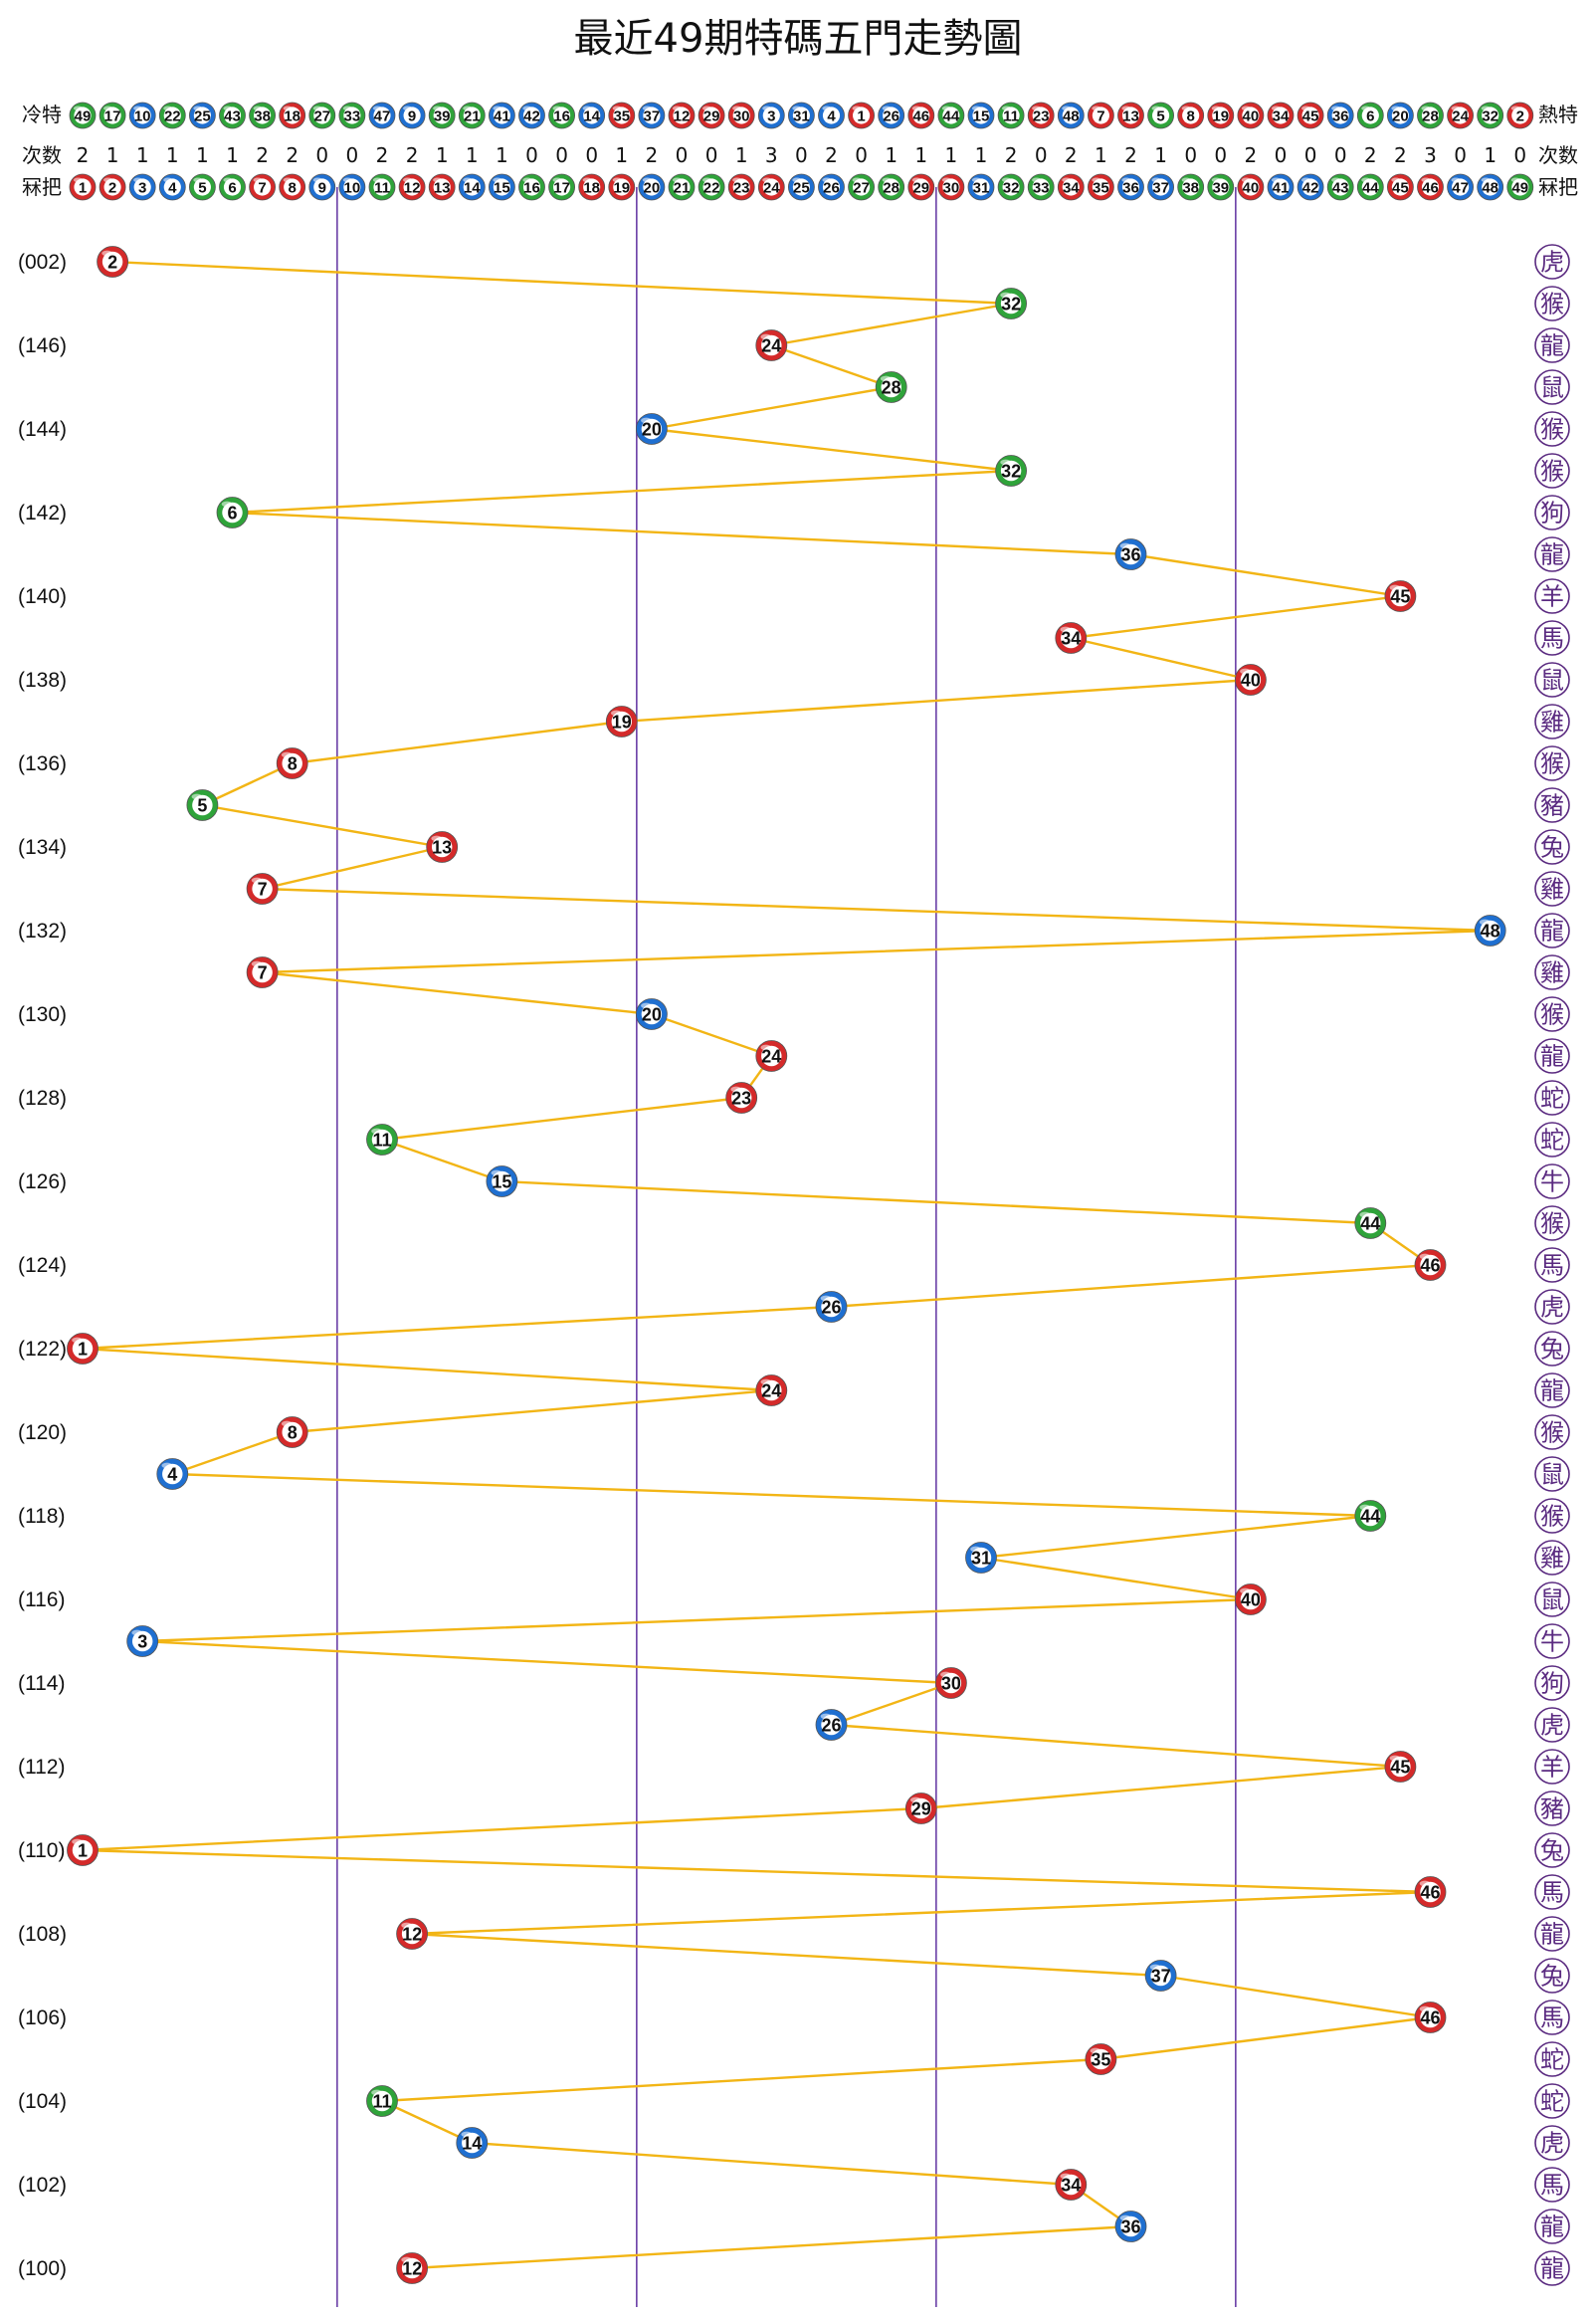 The image size is (1596, 2319). Describe the element at coordinates (1101, 2059) in the screenshot. I see `svg-text: 35` at that location.